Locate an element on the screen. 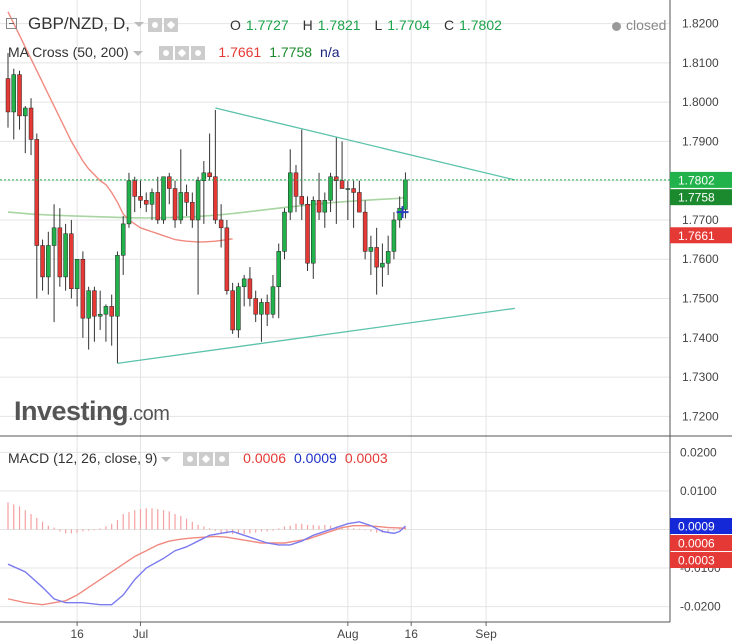 The image size is (732, 643). macd-label: MACD (12, 26, close, 9) is located at coordinates (83, 458).